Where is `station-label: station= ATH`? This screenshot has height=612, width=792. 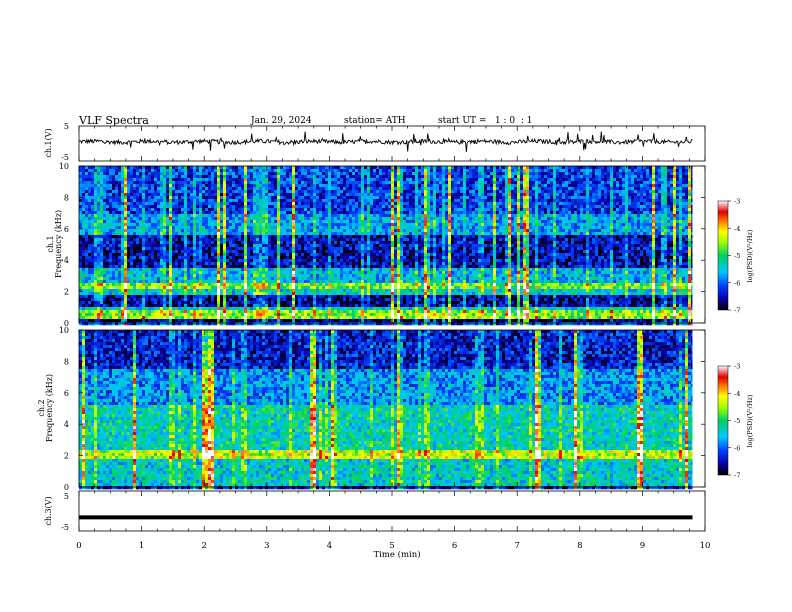
station-label: station= ATH is located at coordinates (375, 121).